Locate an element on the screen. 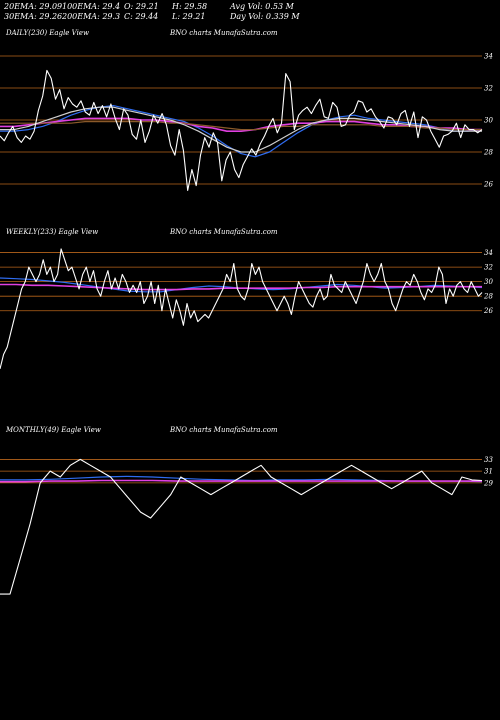 This screenshot has width=500, height=720. daily-tick-label: 26 is located at coordinates (488, 185).